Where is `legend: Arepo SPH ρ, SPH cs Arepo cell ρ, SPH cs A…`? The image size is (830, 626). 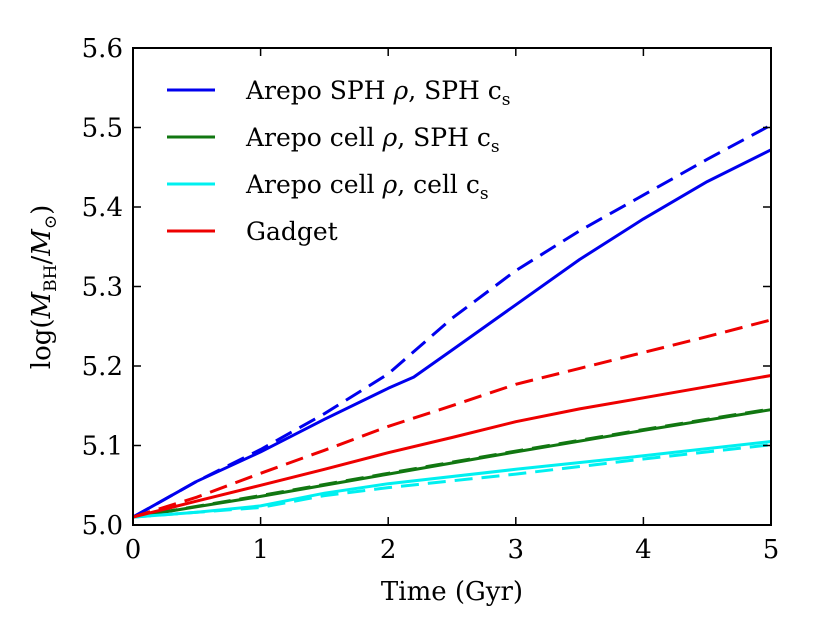
legend: Arepo SPH ρ, SPH cs Arepo cell ρ, SPH cs A… is located at coordinates (339, 161).